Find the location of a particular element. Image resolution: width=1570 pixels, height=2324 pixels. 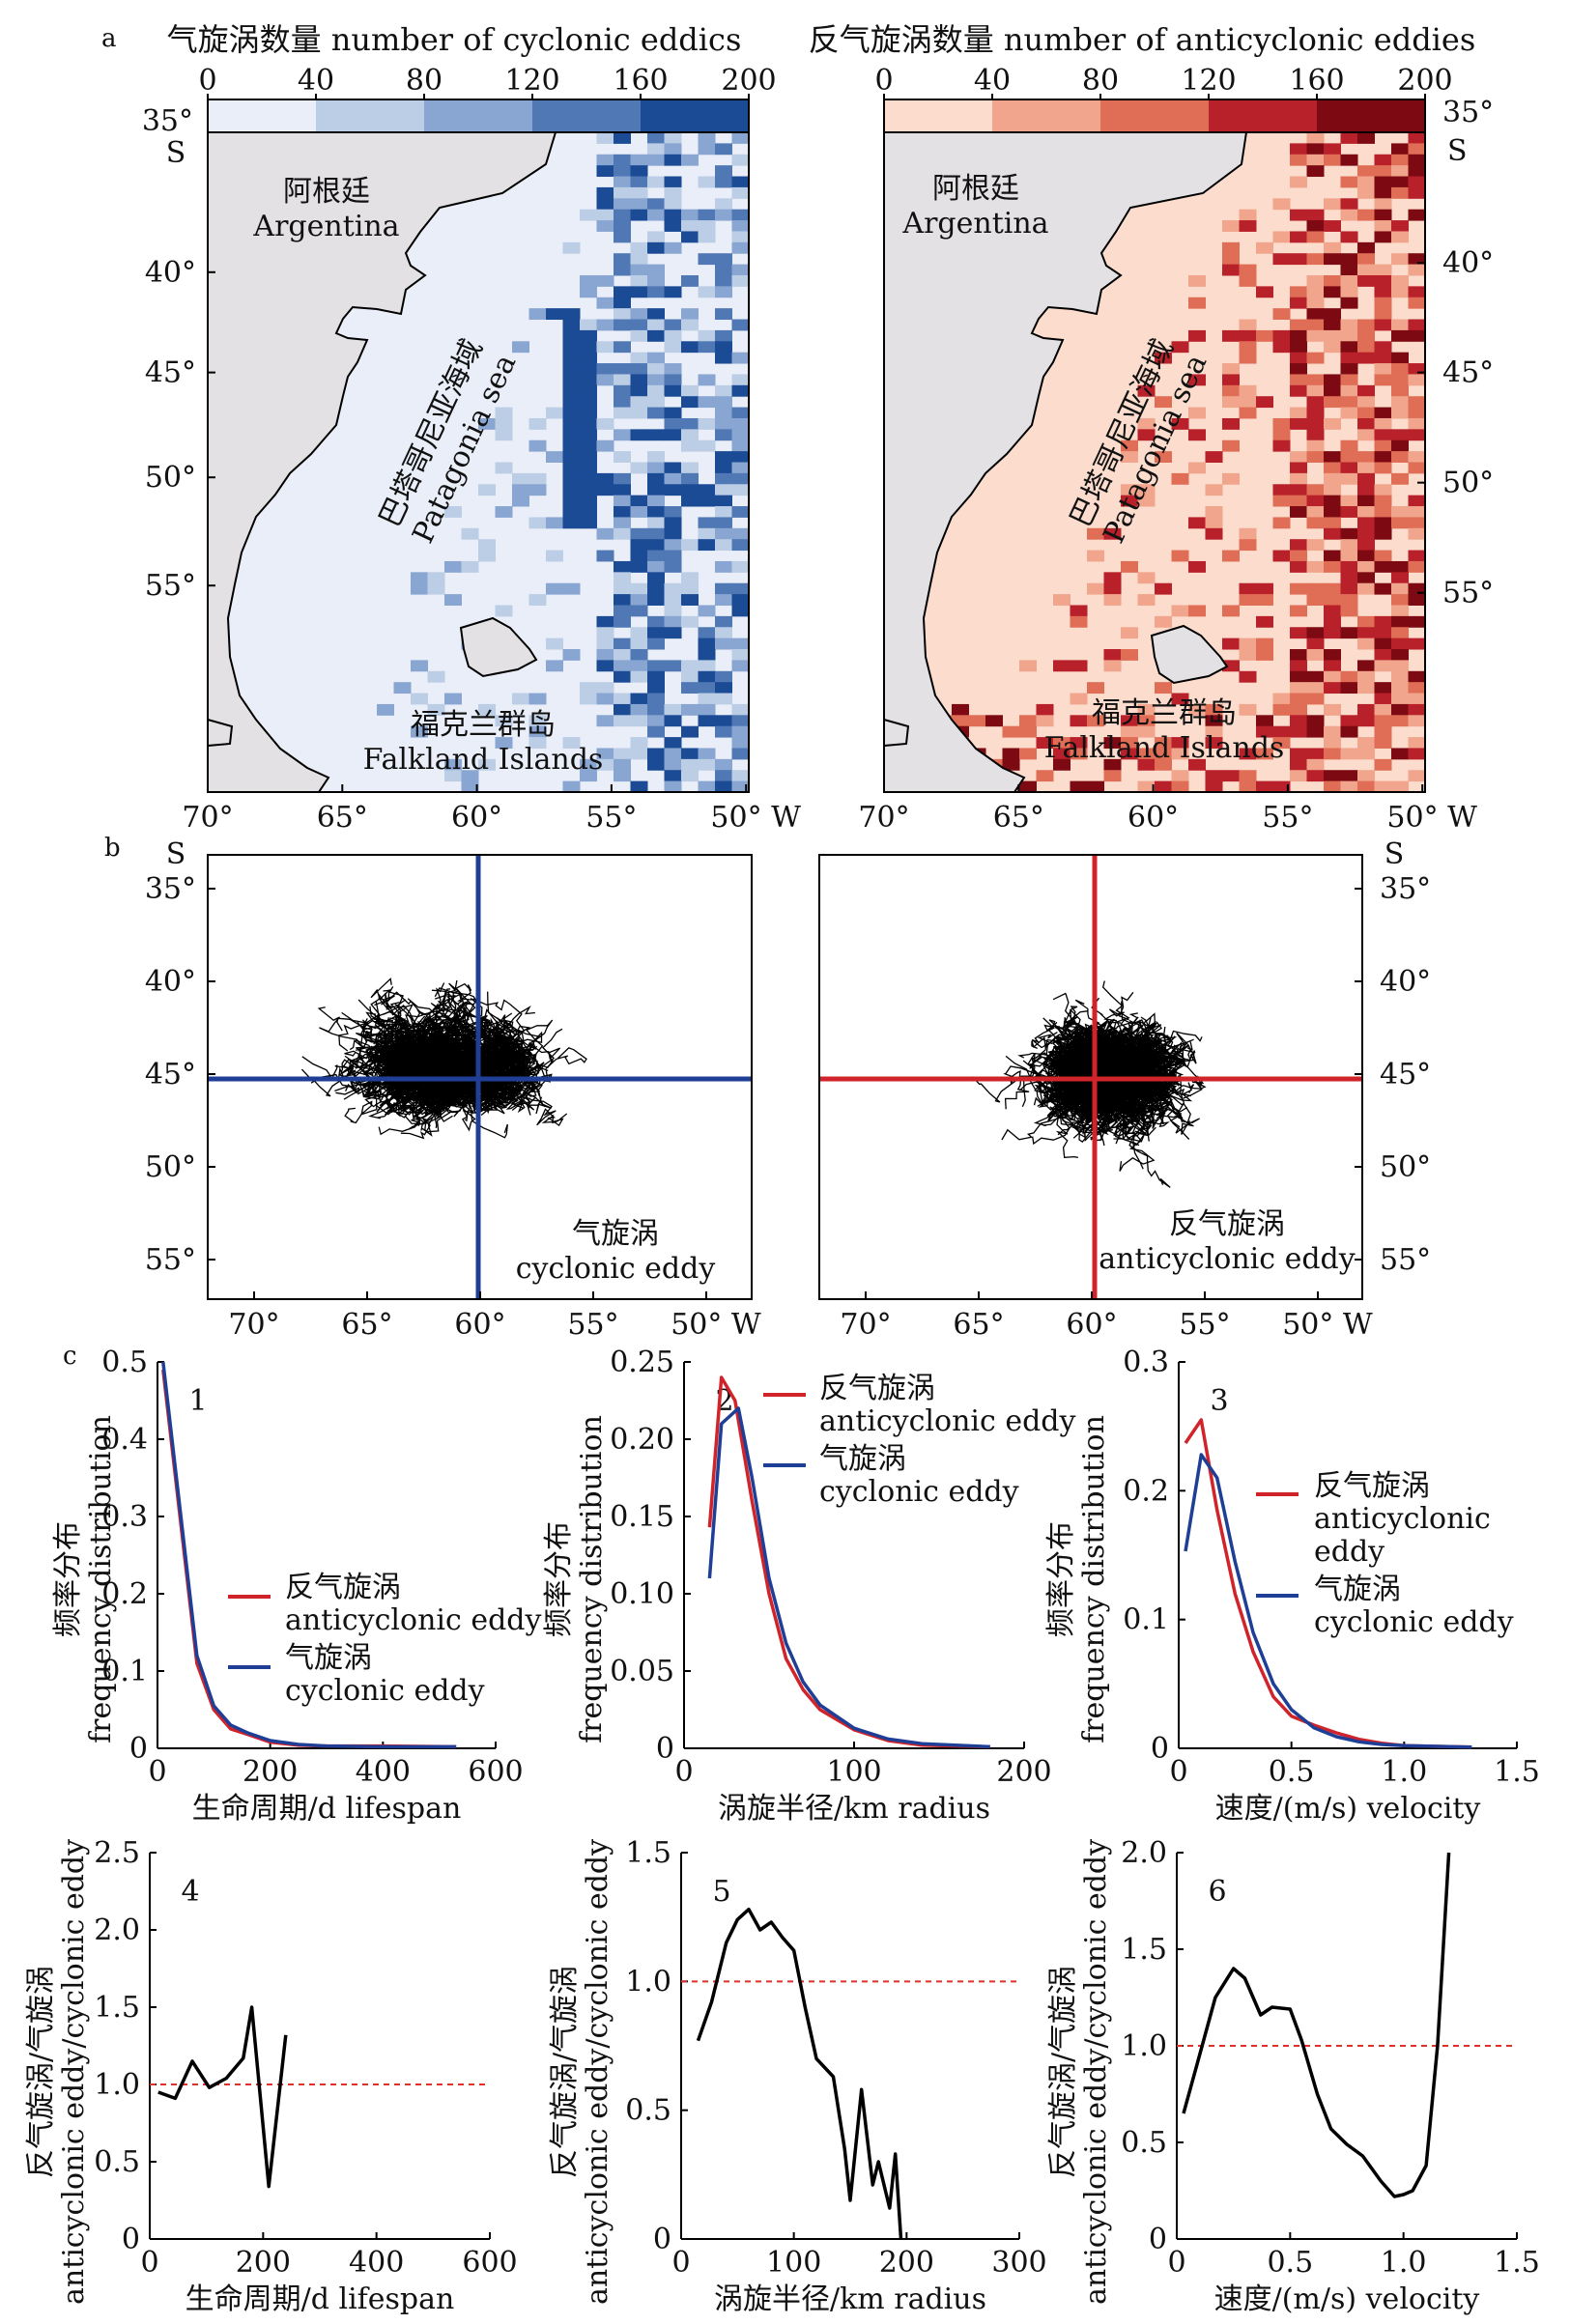

anticyclonic-map-lon-tick-label: 55° is located at coordinates (1287, 818).